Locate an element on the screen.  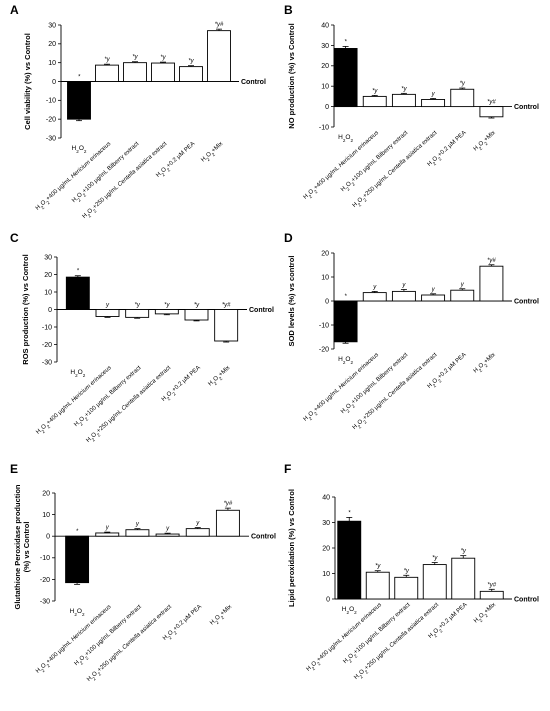
panel-letter: C is located at coordinates (14, 238).